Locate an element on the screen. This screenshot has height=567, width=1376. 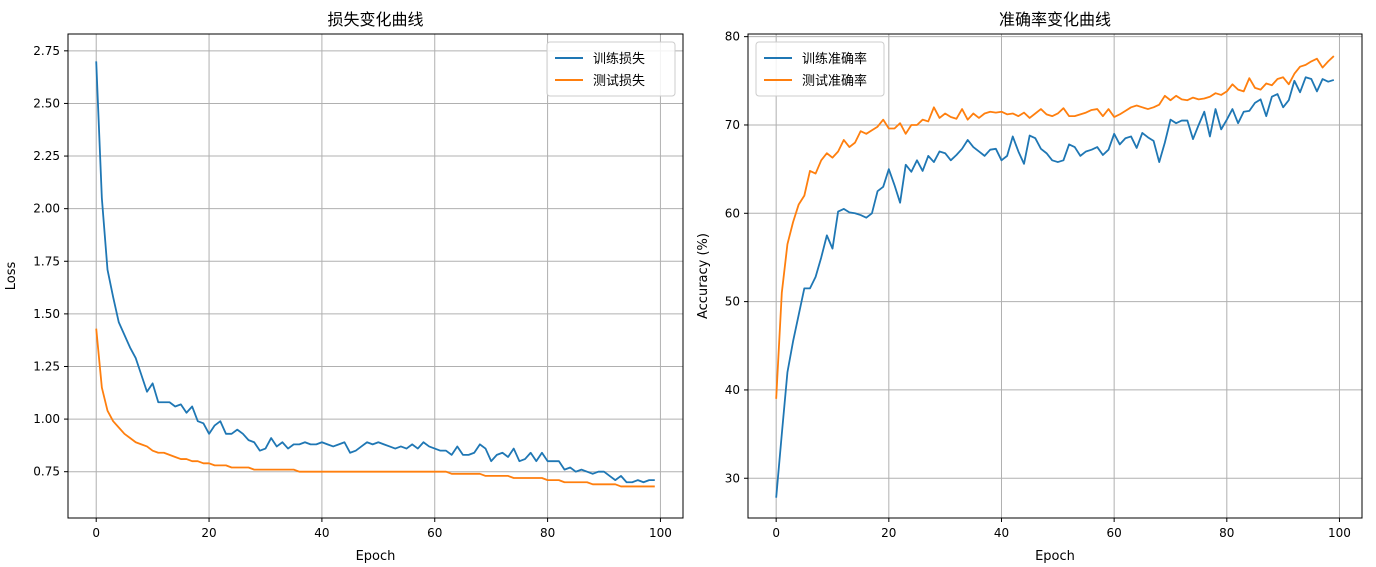
y-tick-label: 1.25 is located at coordinates (46, 366).